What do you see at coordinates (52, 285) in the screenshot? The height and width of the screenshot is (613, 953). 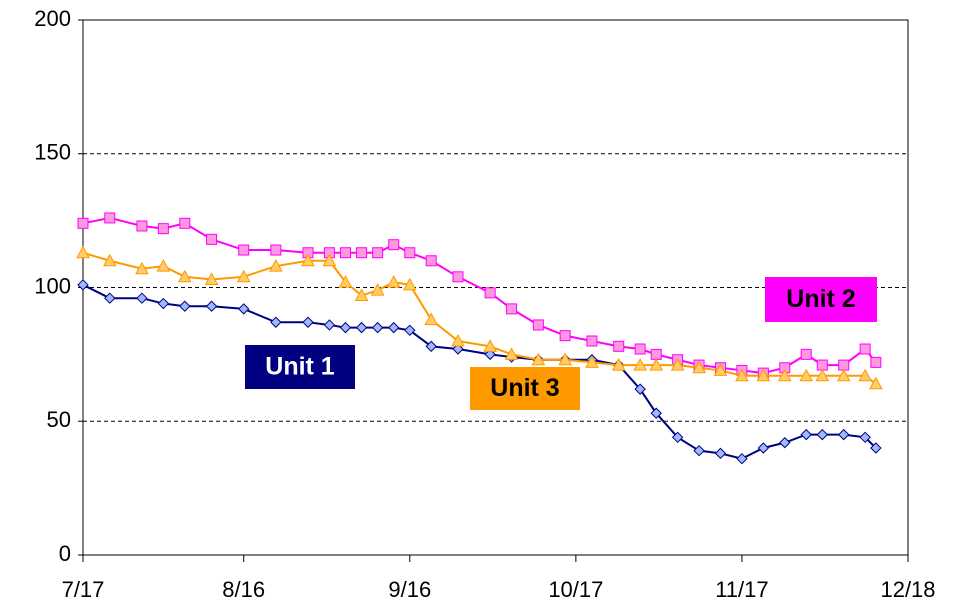 I see `y-tick-label: 100` at bounding box center [52, 285].